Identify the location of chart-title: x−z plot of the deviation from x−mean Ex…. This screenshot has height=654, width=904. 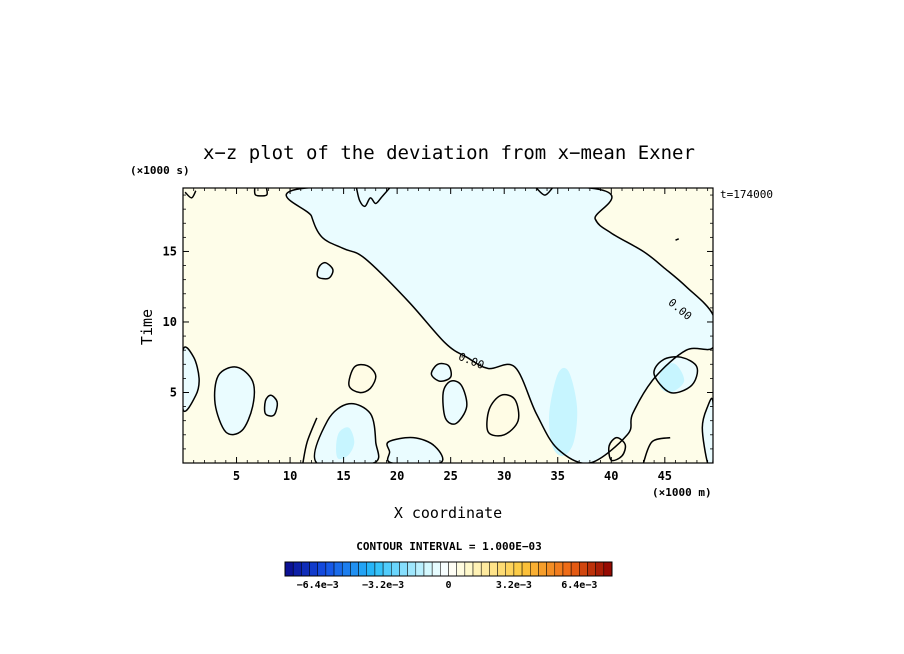
(449, 153).